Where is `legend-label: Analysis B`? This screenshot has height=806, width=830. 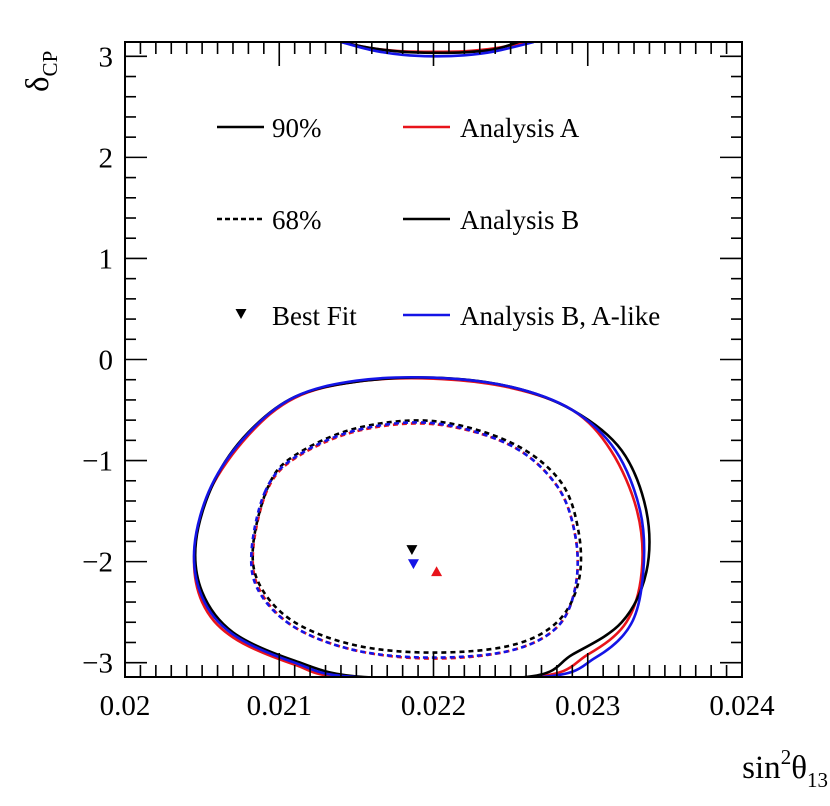
legend-label: Analysis B is located at coordinates (519, 220).